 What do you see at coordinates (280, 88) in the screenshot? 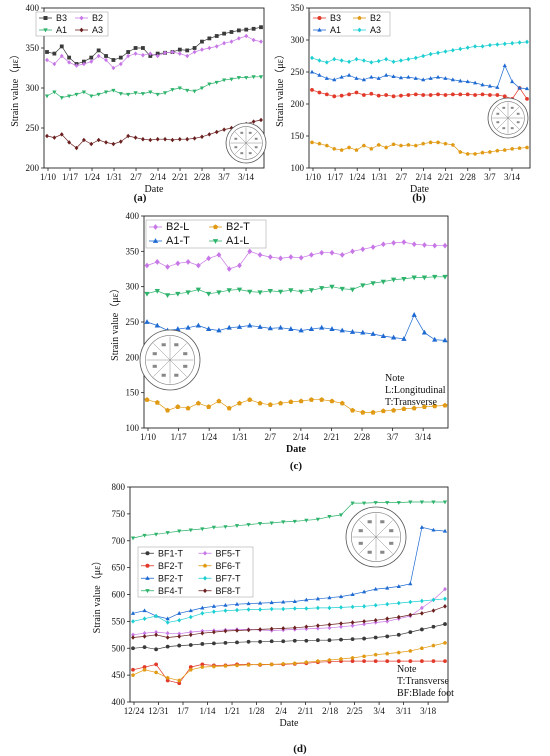
I see `y-axis-label: Strain value（με）` at bounding box center [280, 88].